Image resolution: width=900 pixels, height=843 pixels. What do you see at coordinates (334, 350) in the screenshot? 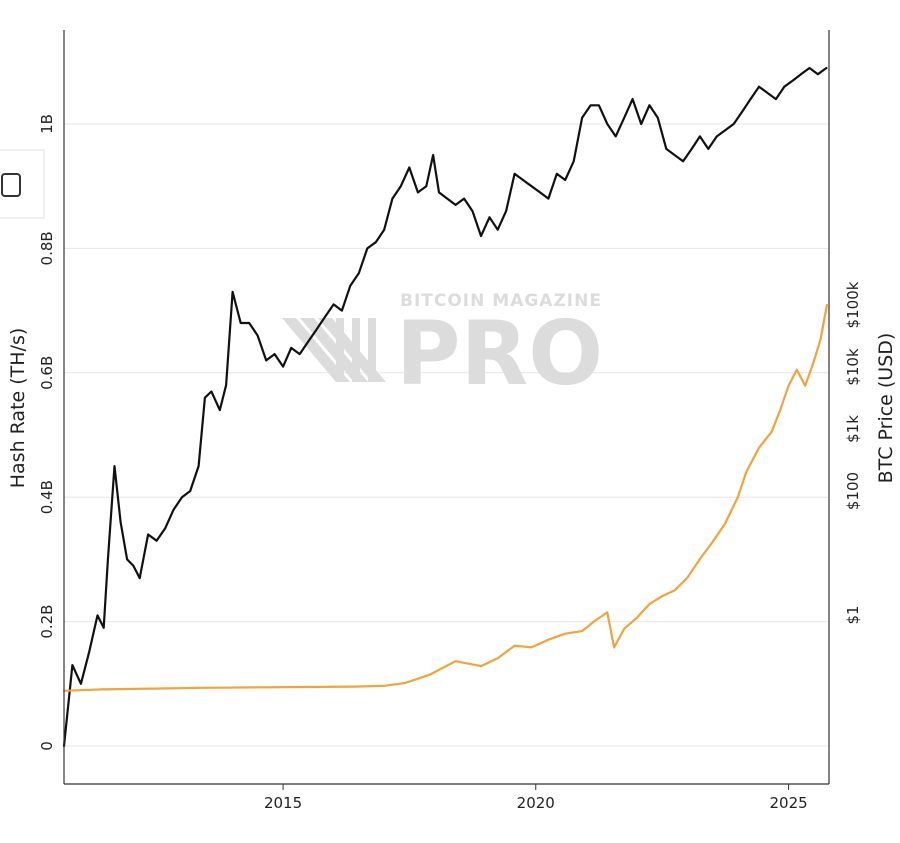
I see `watermark-logo-icon` at bounding box center [334, 350].